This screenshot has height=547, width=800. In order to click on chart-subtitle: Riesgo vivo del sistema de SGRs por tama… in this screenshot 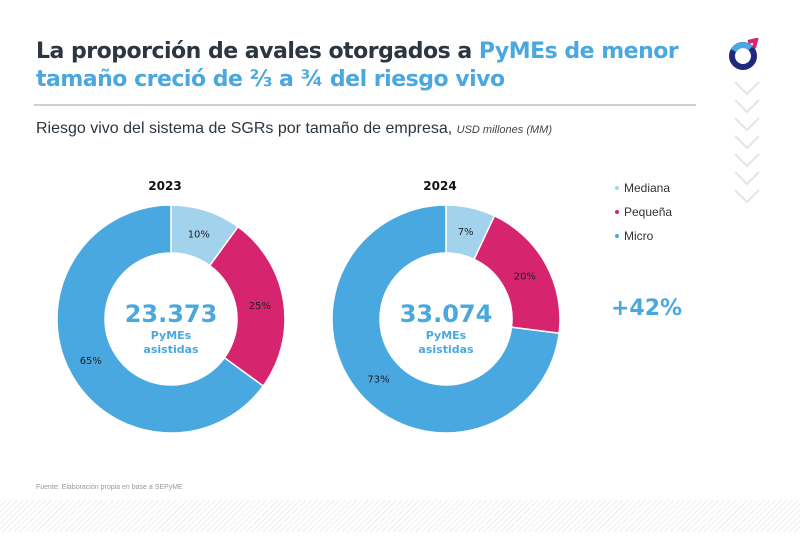, I will do `click(294, 128)`.